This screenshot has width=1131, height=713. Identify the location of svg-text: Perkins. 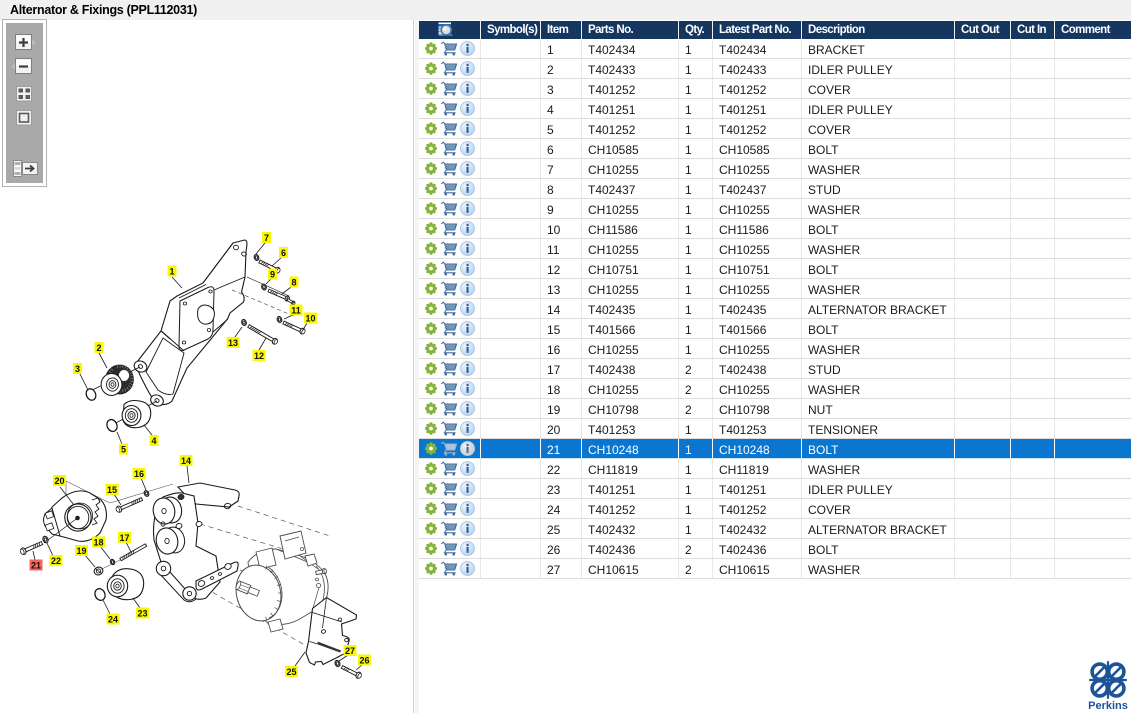
(1108, 706).